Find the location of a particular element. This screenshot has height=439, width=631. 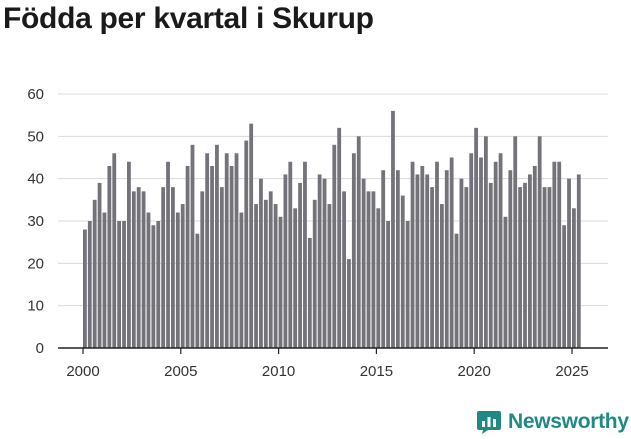

x-tick-label: 2025 is located at coordinates (571, 371).